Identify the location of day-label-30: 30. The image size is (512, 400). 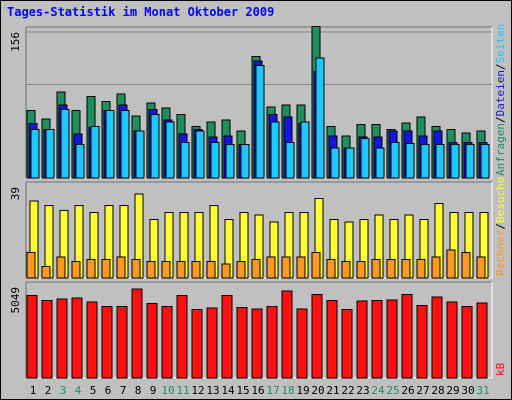
(467, 390).